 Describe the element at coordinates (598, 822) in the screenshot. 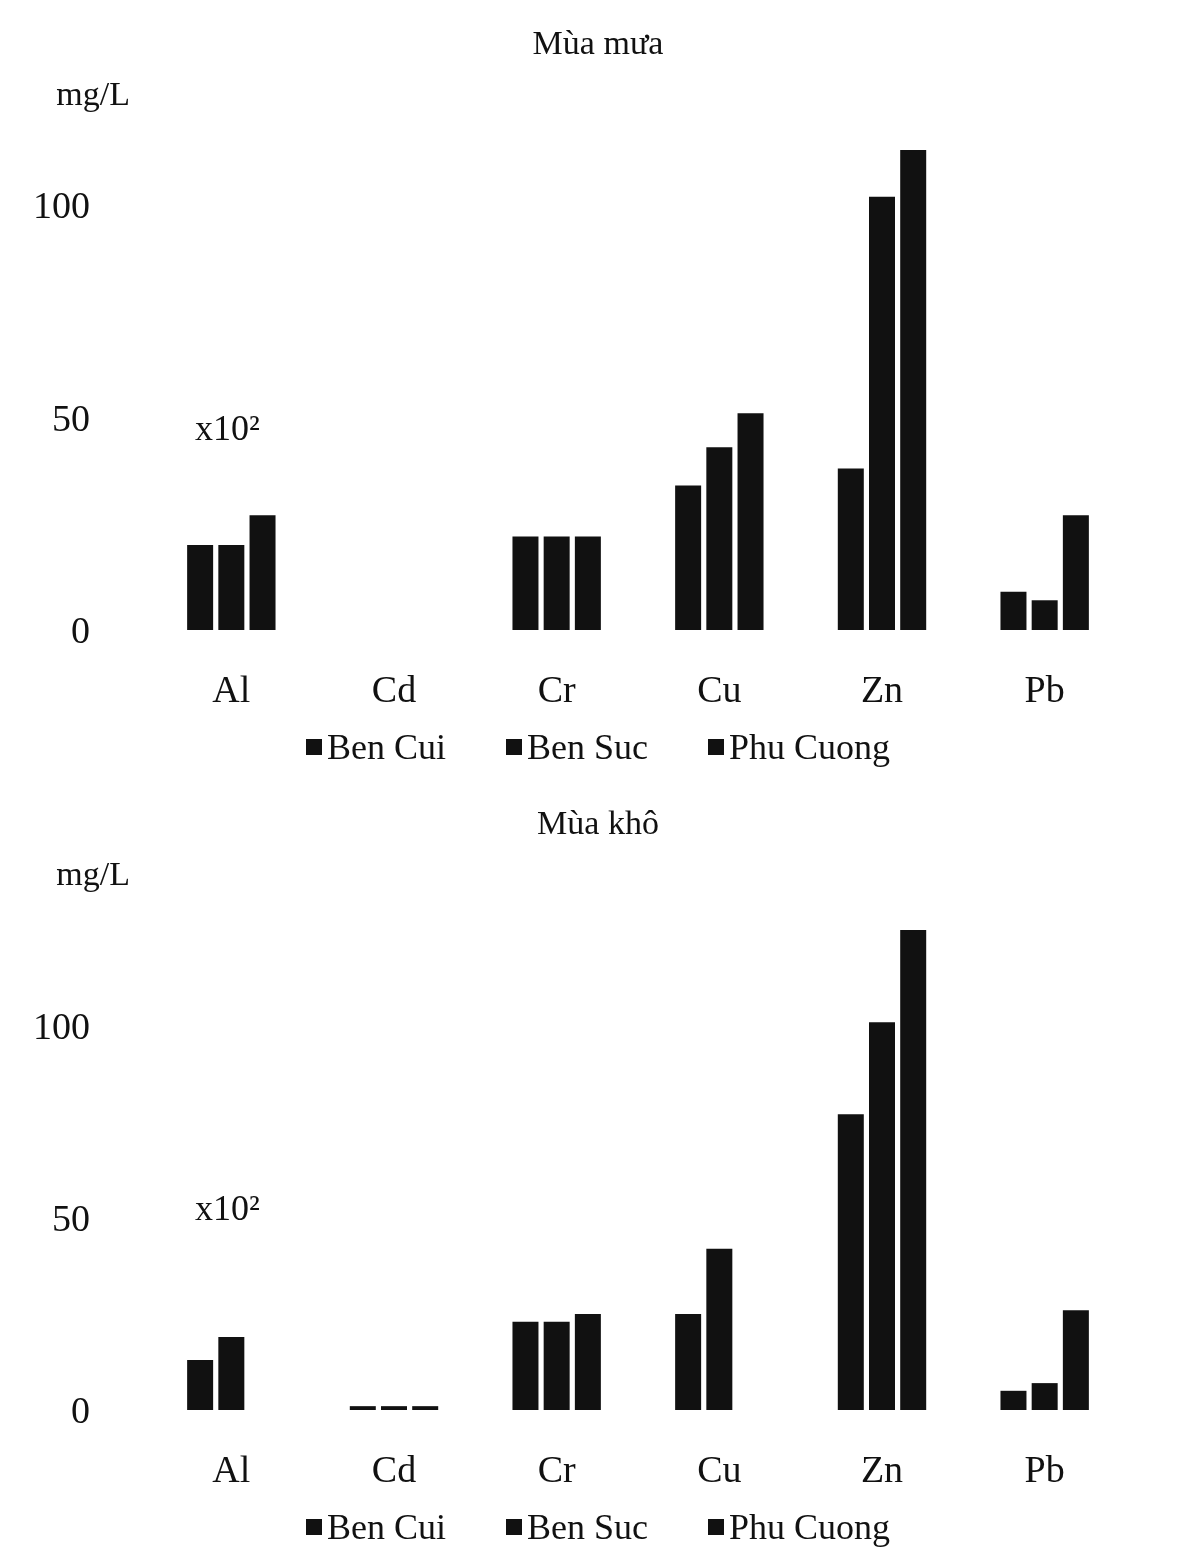

I see `chart-title: Mùa khô` at that location.